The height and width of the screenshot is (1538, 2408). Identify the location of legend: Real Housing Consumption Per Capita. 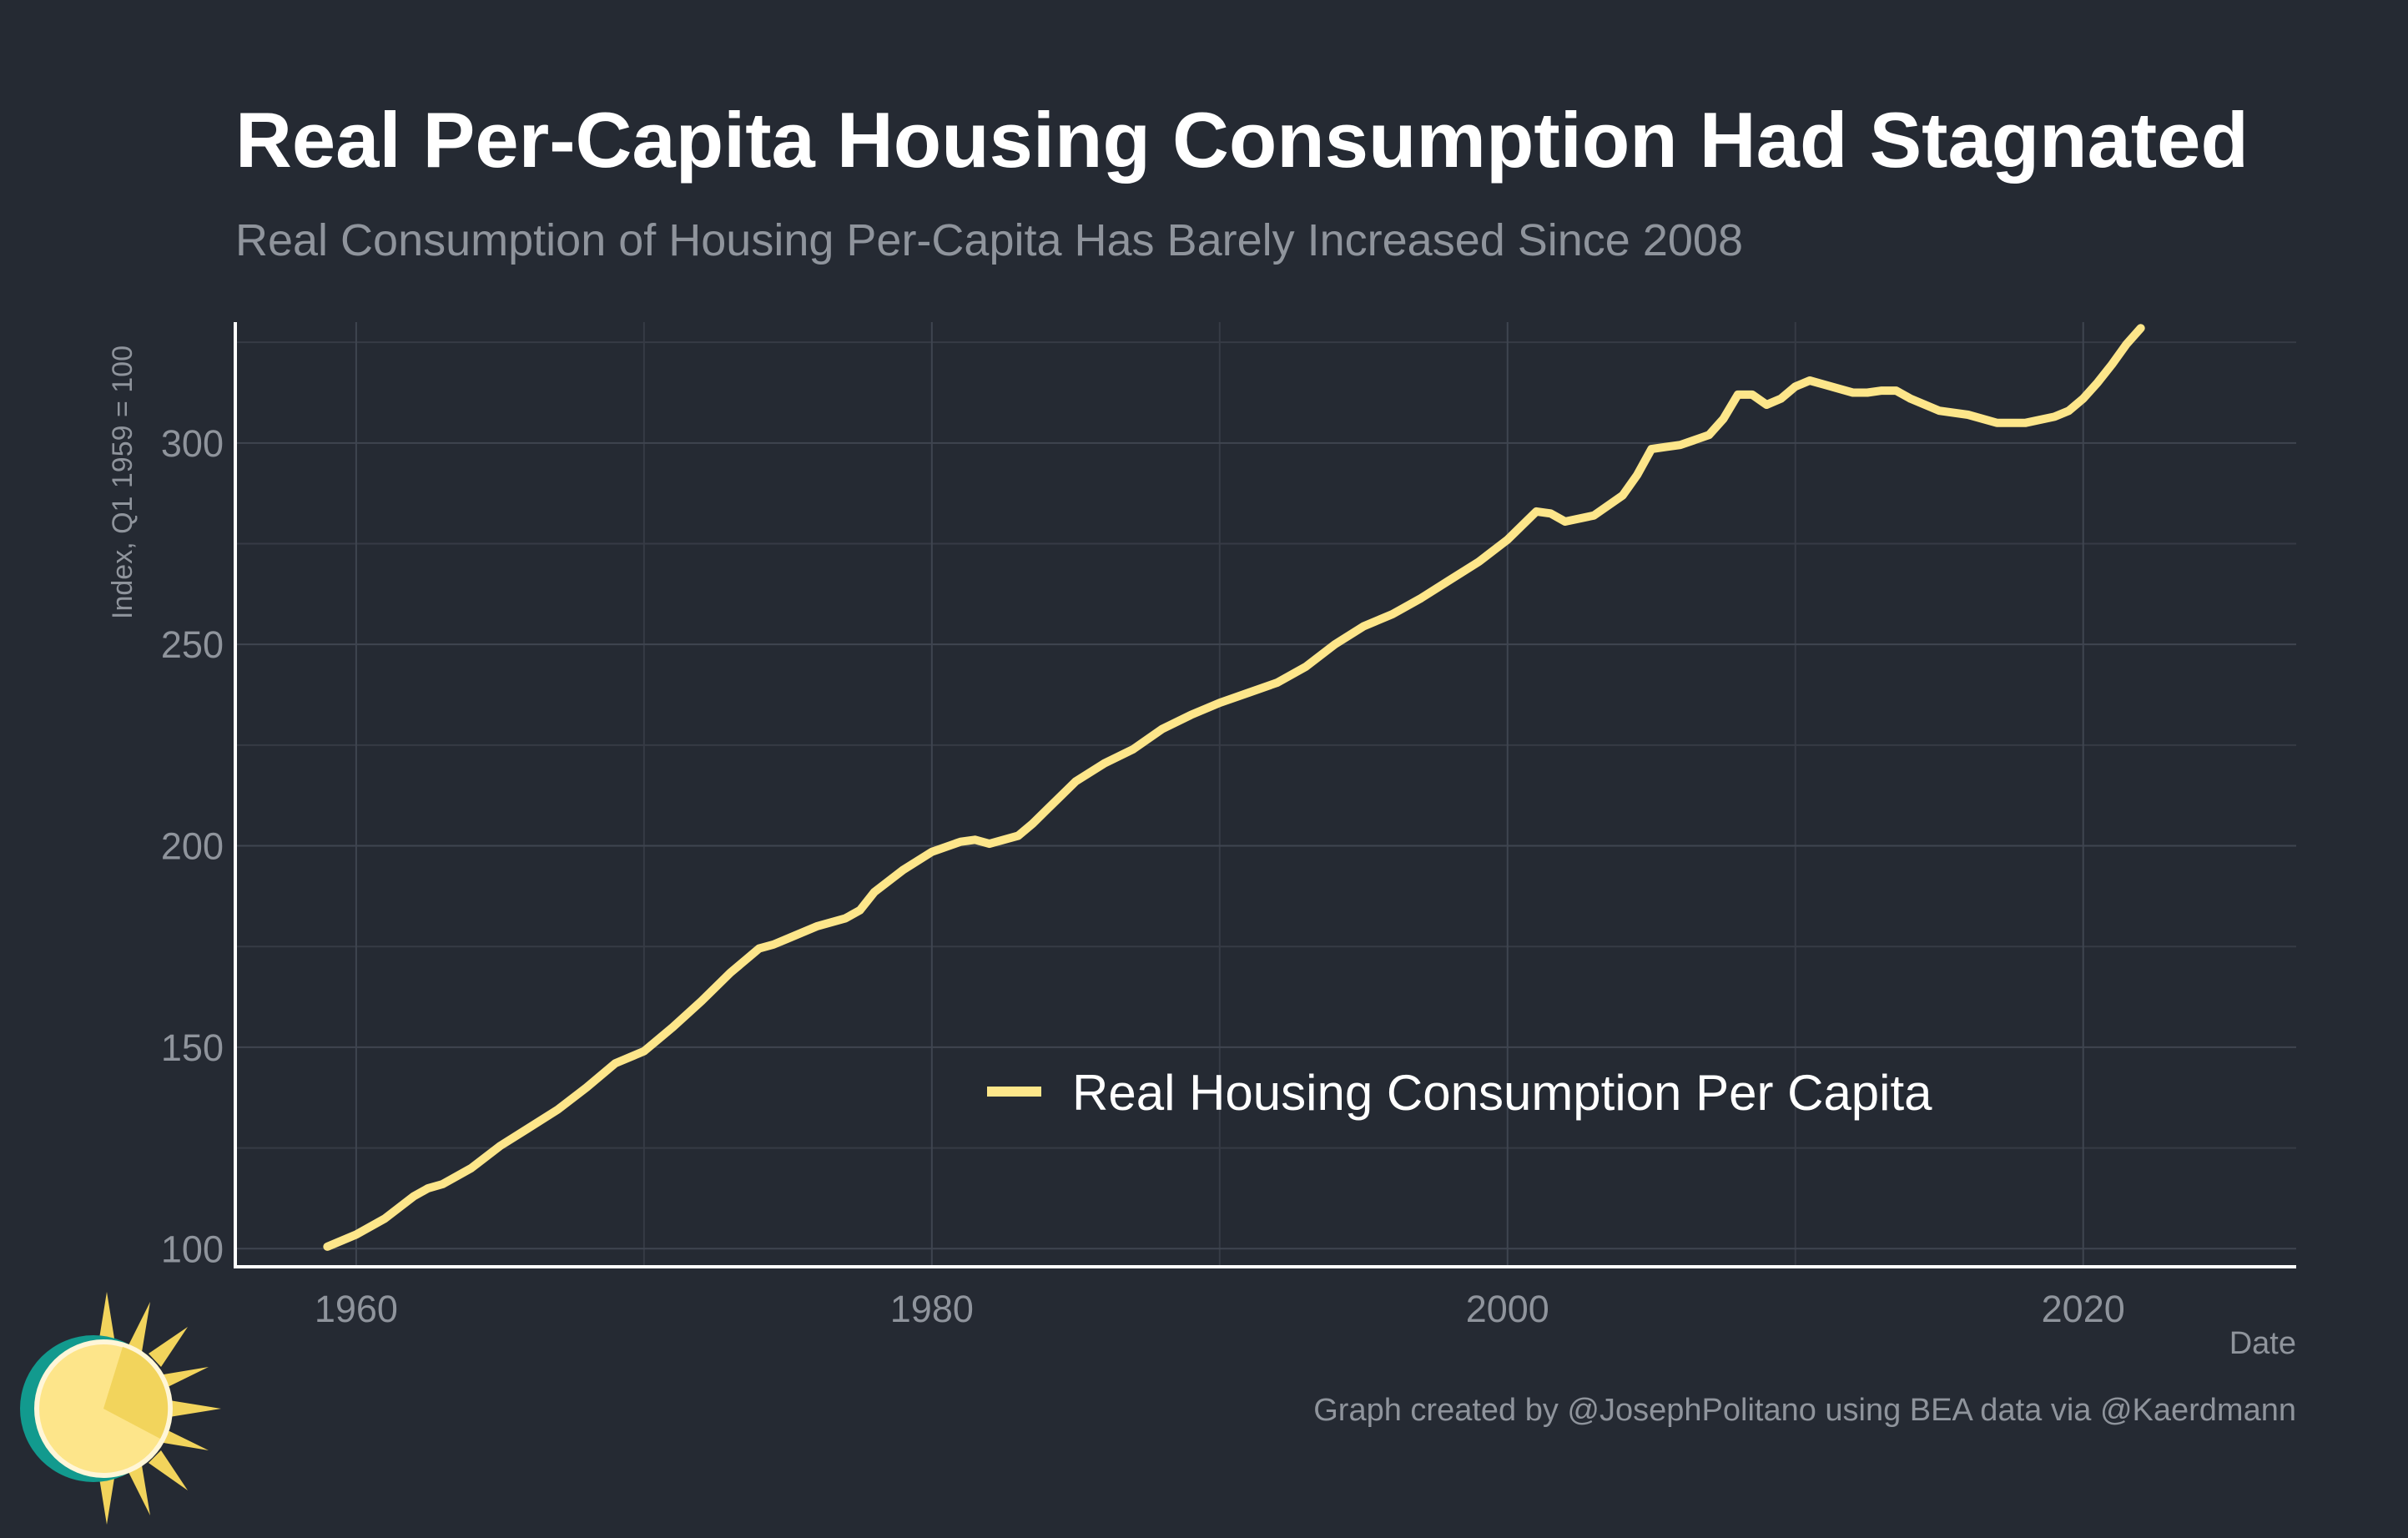
(1459, 1093).